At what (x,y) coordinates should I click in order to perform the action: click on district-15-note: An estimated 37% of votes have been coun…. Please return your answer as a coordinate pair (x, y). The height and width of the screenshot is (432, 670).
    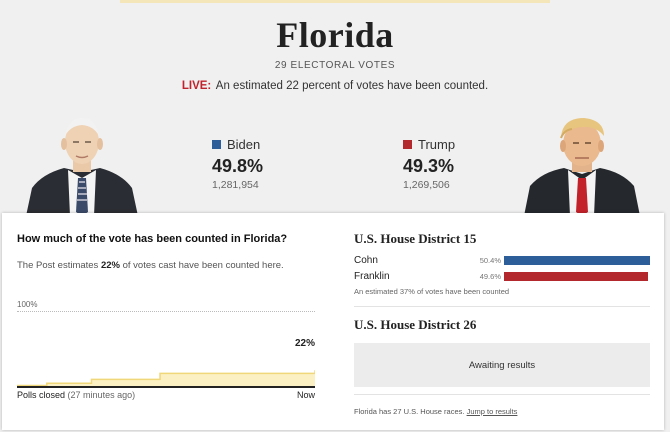
    Looking at the image, I should click on (432, 291).